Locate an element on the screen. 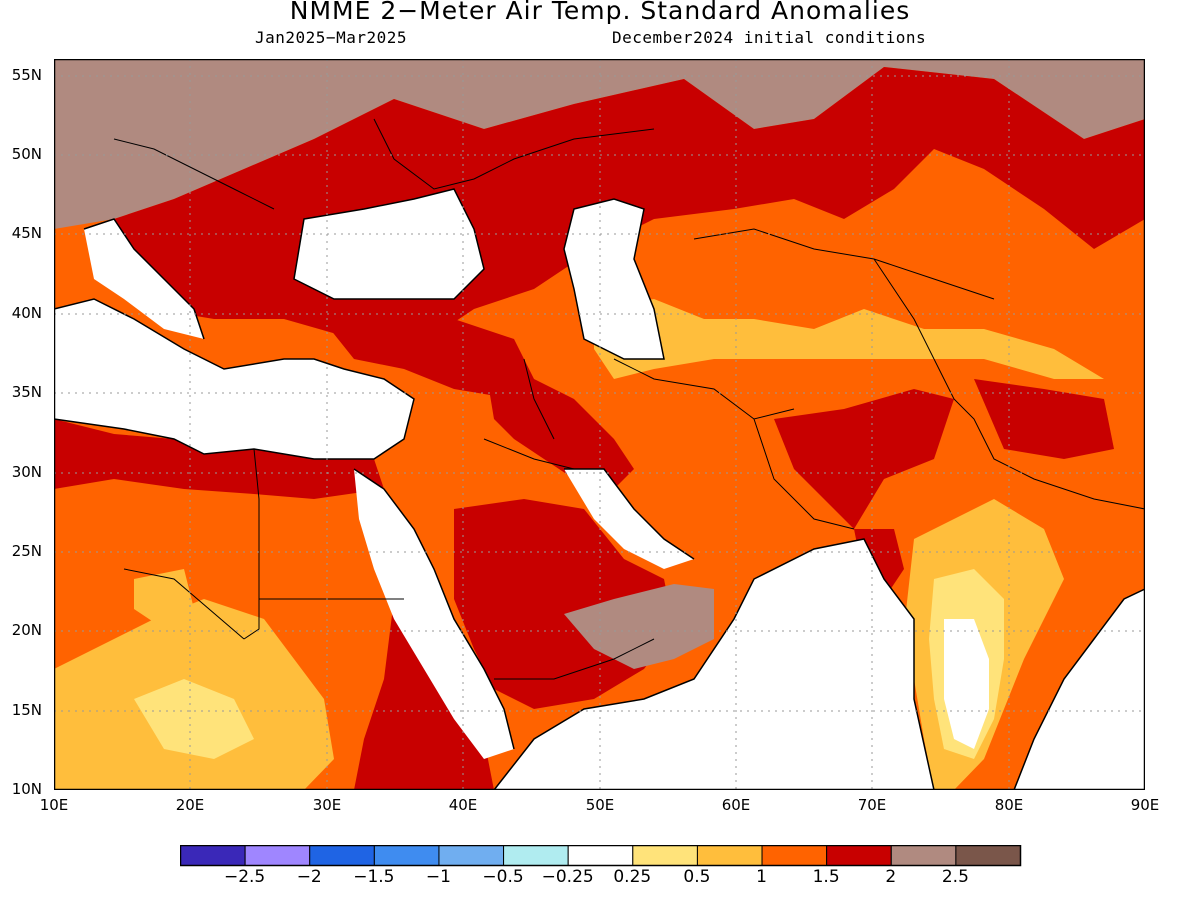  anomaly-region-white-bay-of-bengal is located at coordinates (1079, 689).